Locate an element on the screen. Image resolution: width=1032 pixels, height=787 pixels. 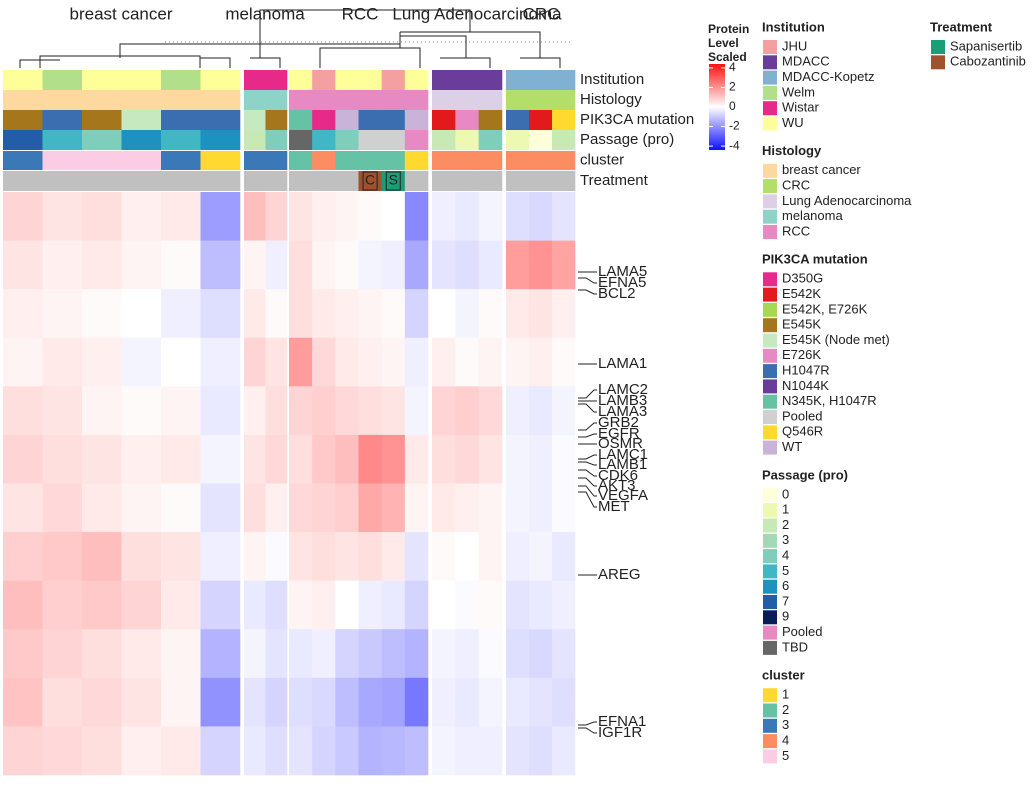
colorbar-label: -4 is located at coordinates (734, 145).